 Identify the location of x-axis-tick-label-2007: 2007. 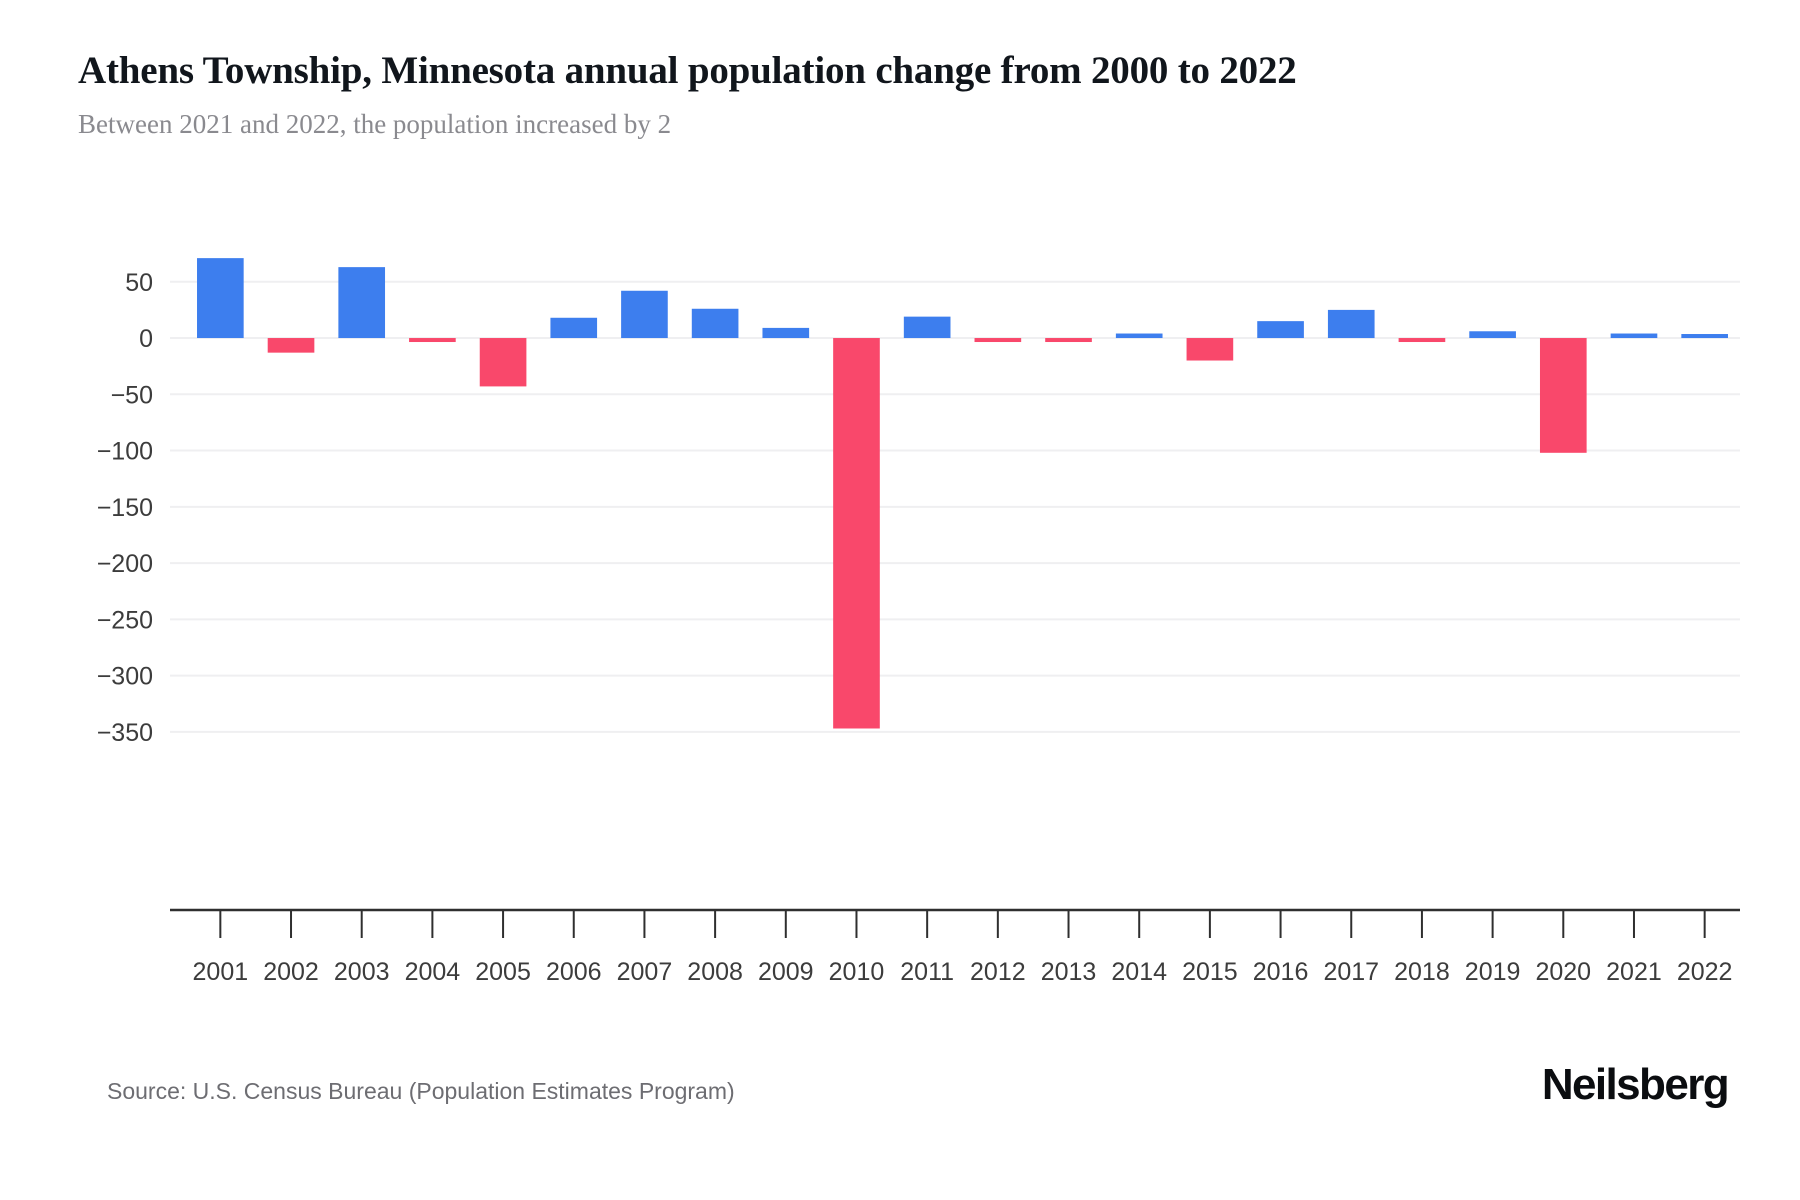
(645, 972).